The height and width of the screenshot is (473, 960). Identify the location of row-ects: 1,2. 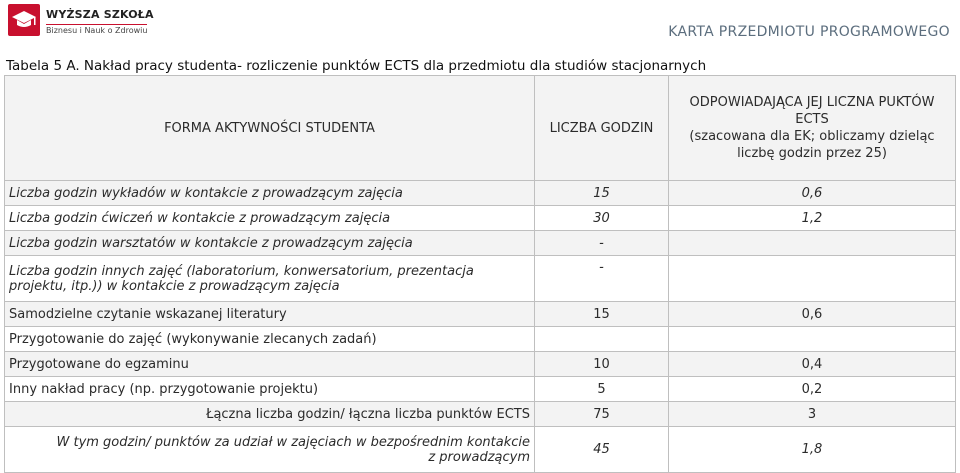
(812, 218).